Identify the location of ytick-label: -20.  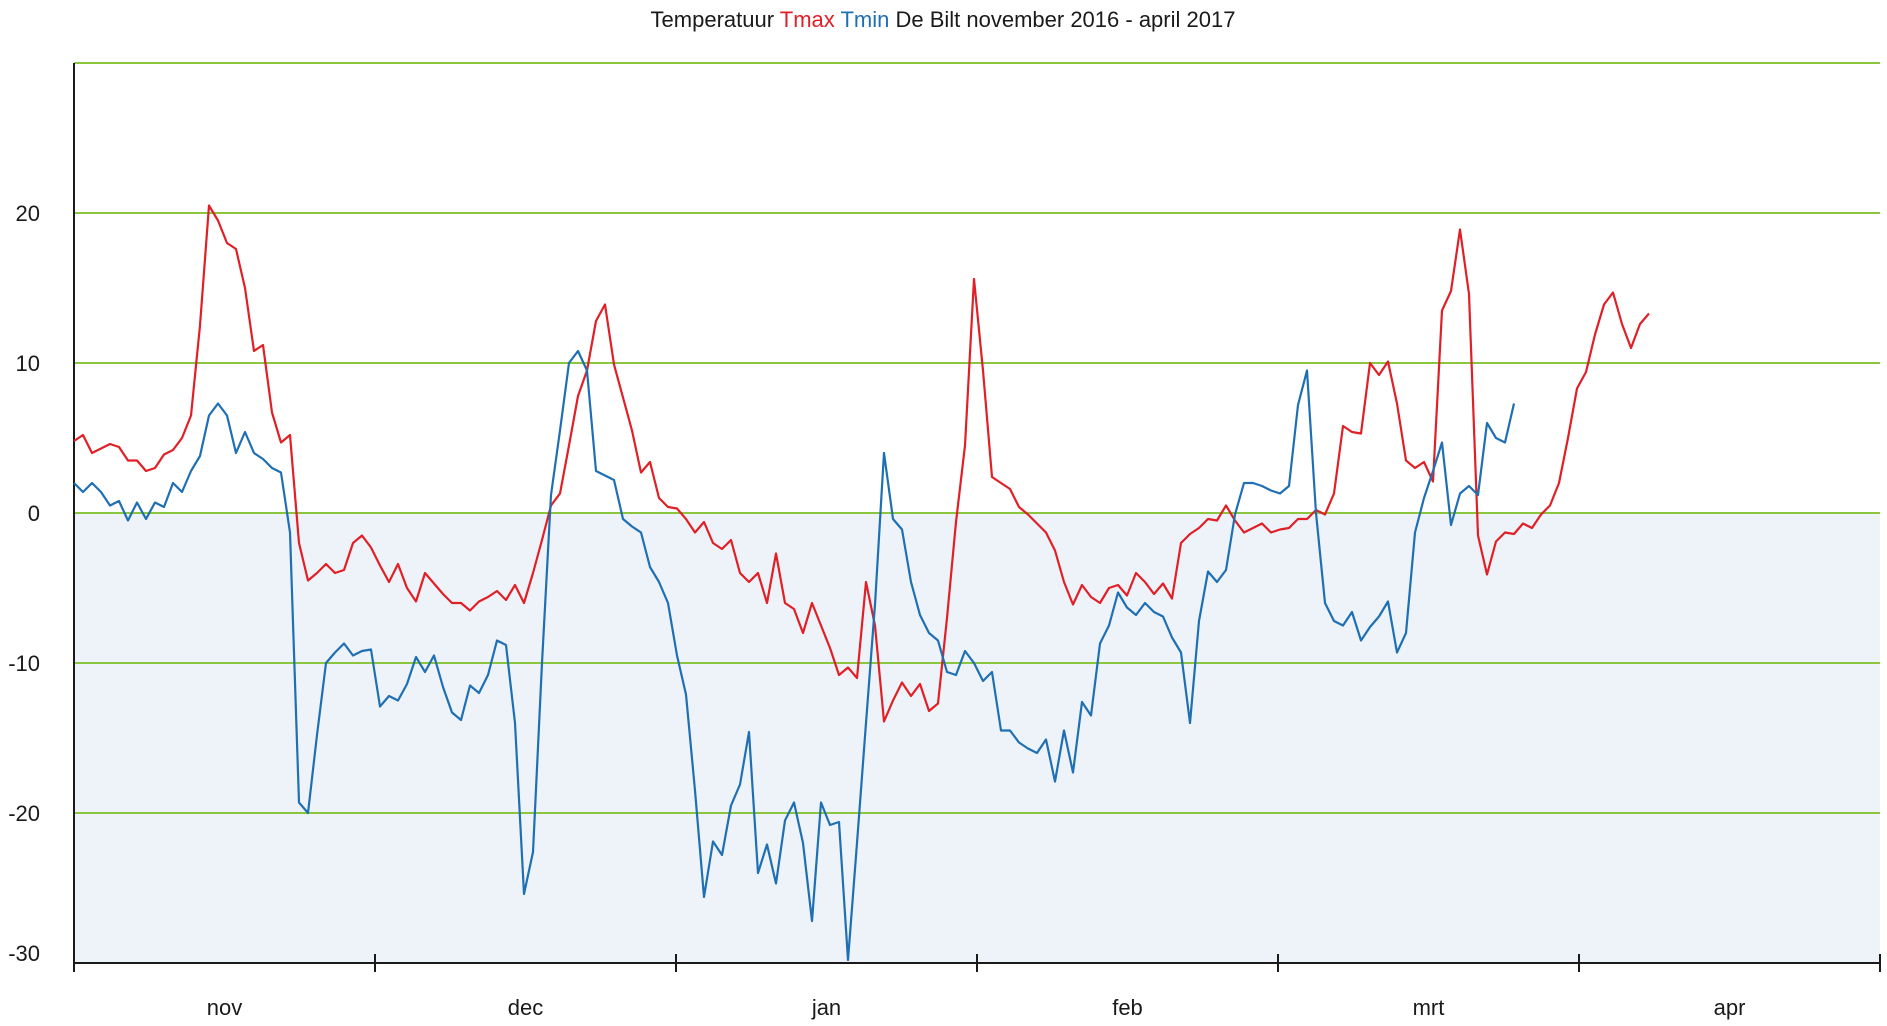
(24, 813).